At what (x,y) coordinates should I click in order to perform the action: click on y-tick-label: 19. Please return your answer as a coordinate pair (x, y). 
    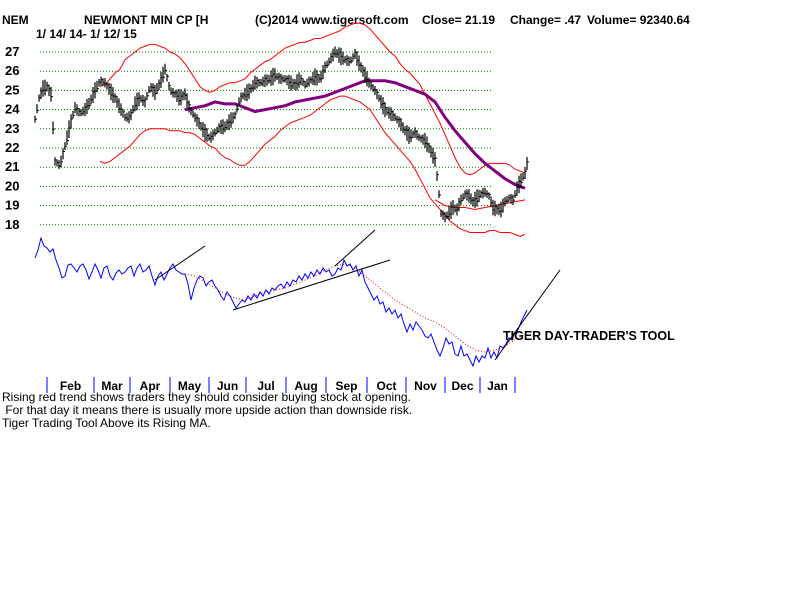
    Looking at the image, I should click on (12, 205).